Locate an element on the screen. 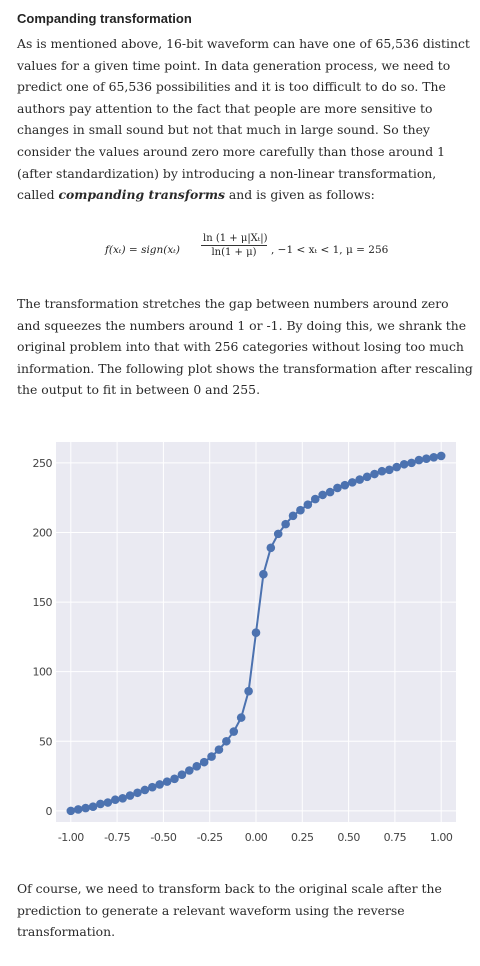 This screenshot has height=966, width=480. x-tick-label: 0.25 is located at coordinates (302, 837).